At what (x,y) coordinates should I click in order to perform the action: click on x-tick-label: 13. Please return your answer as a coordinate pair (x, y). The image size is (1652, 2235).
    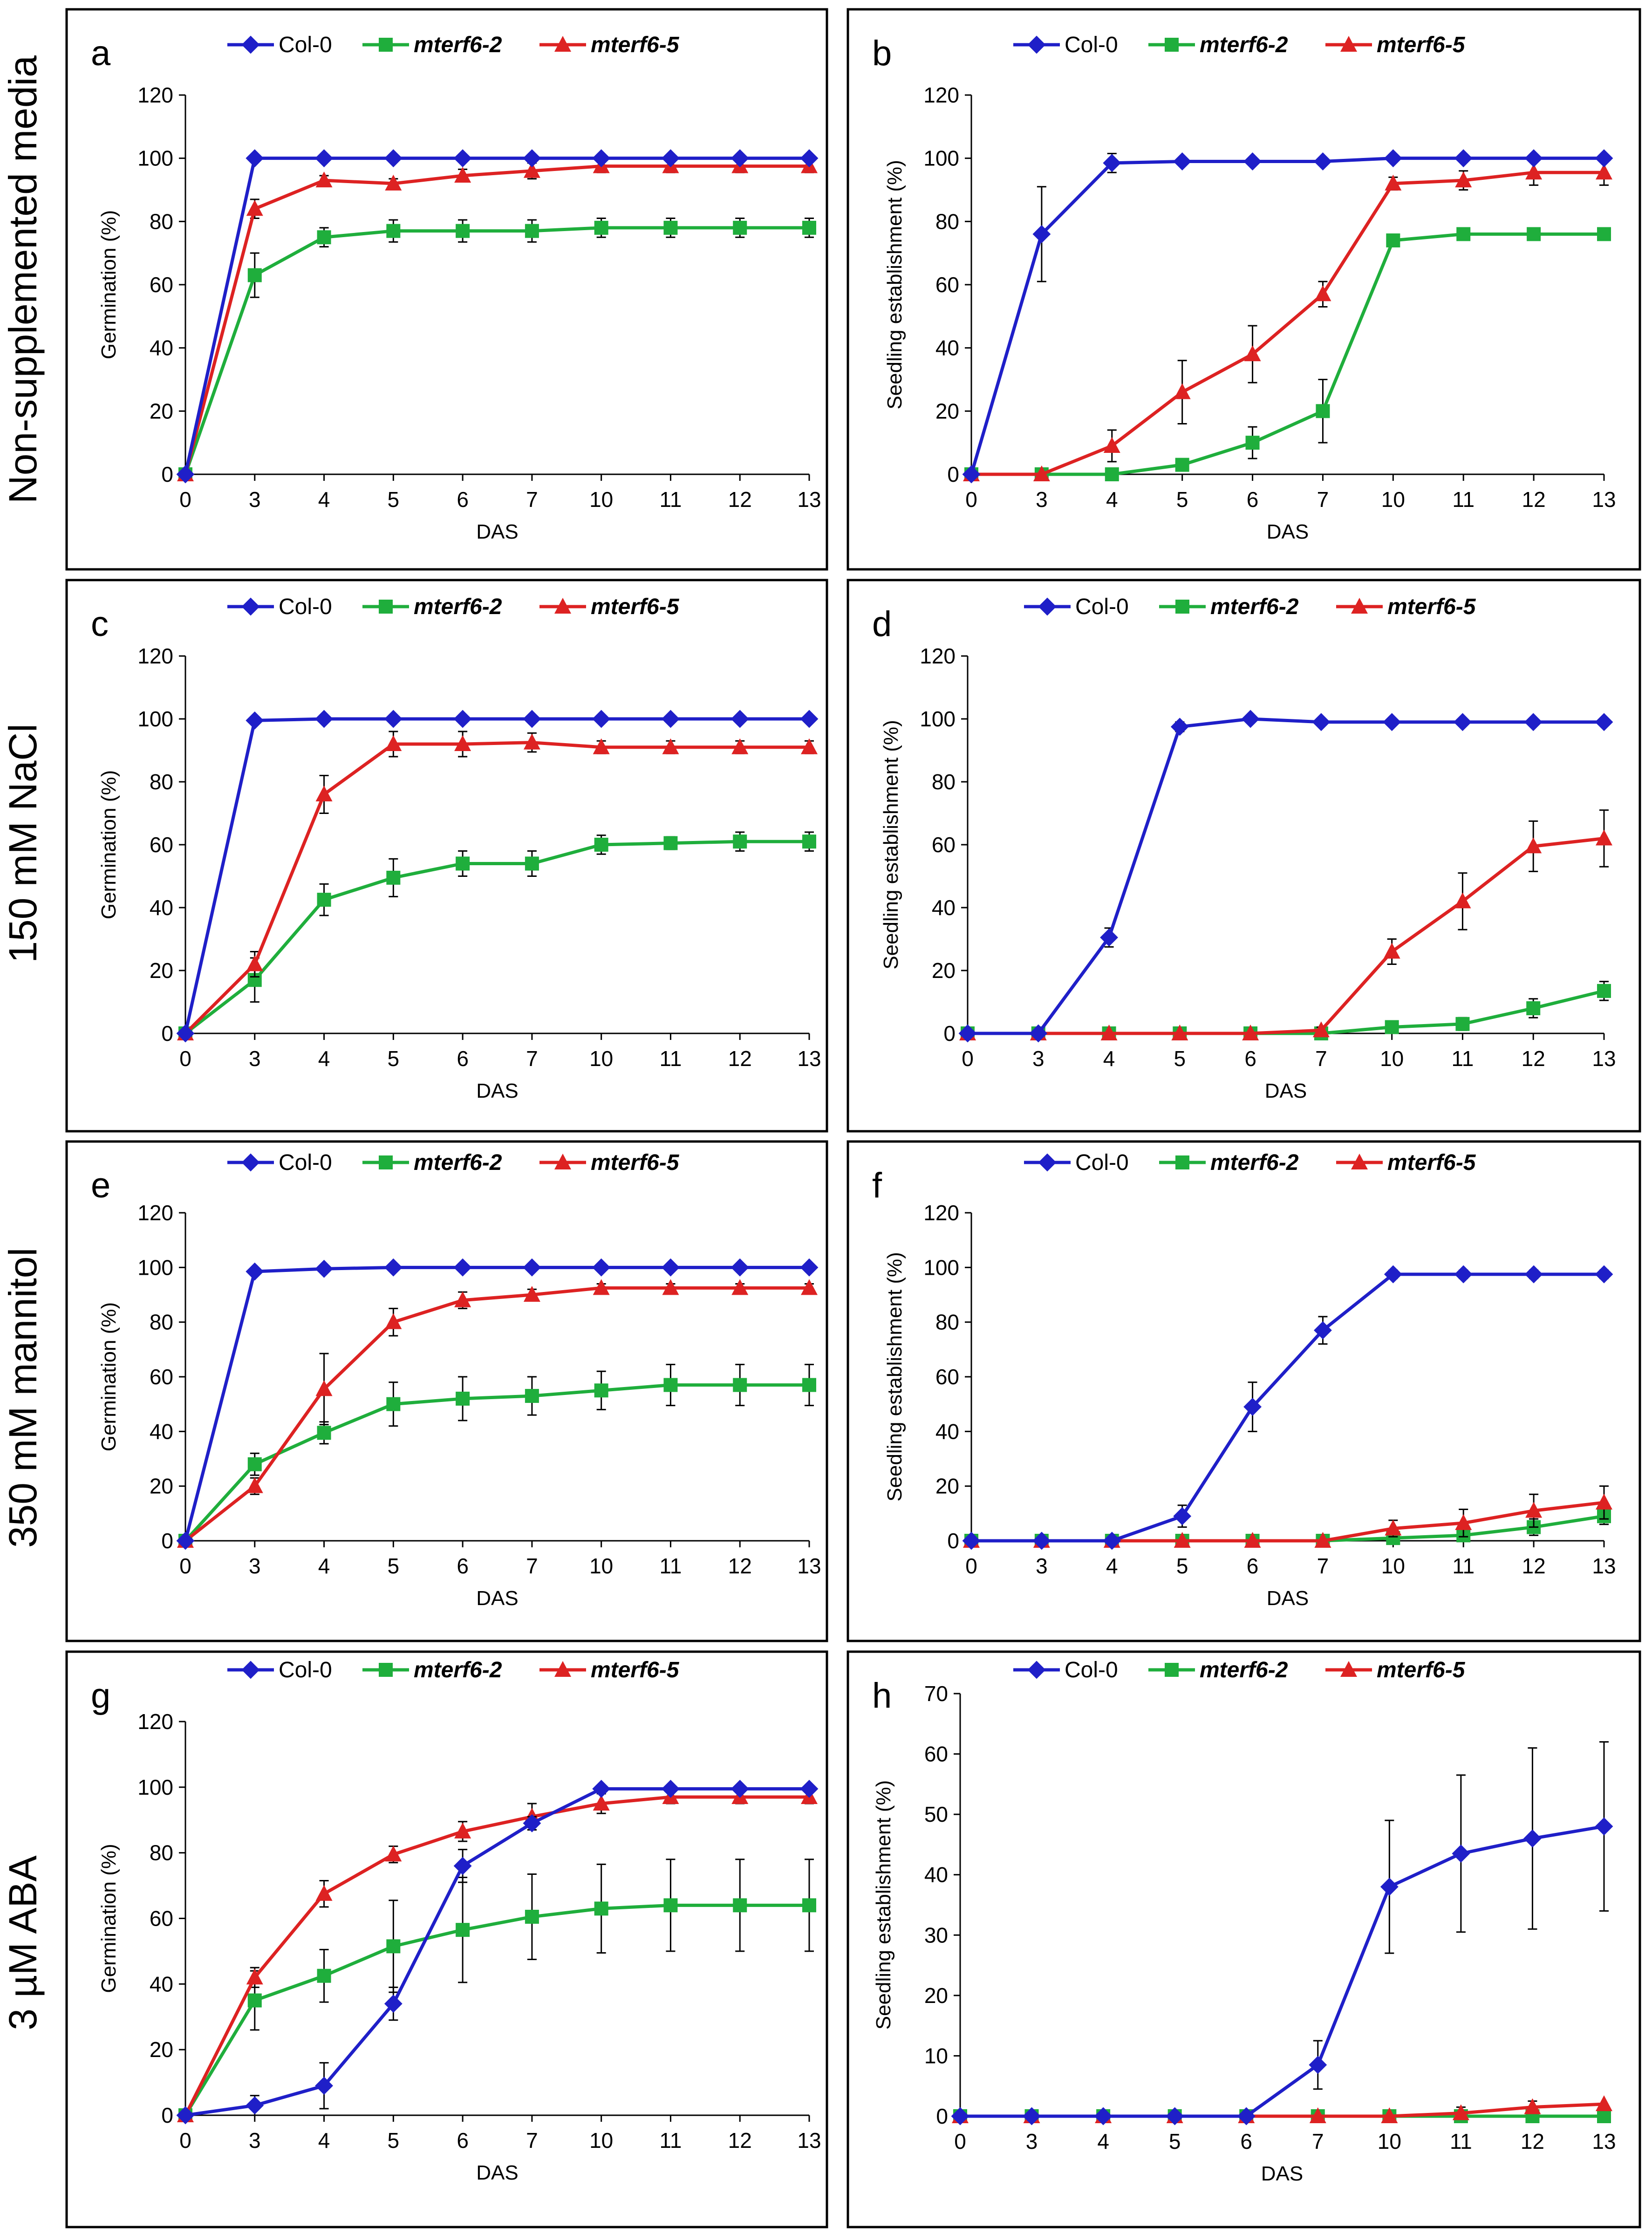
    Looking at the image, I should click on (809, 2140).